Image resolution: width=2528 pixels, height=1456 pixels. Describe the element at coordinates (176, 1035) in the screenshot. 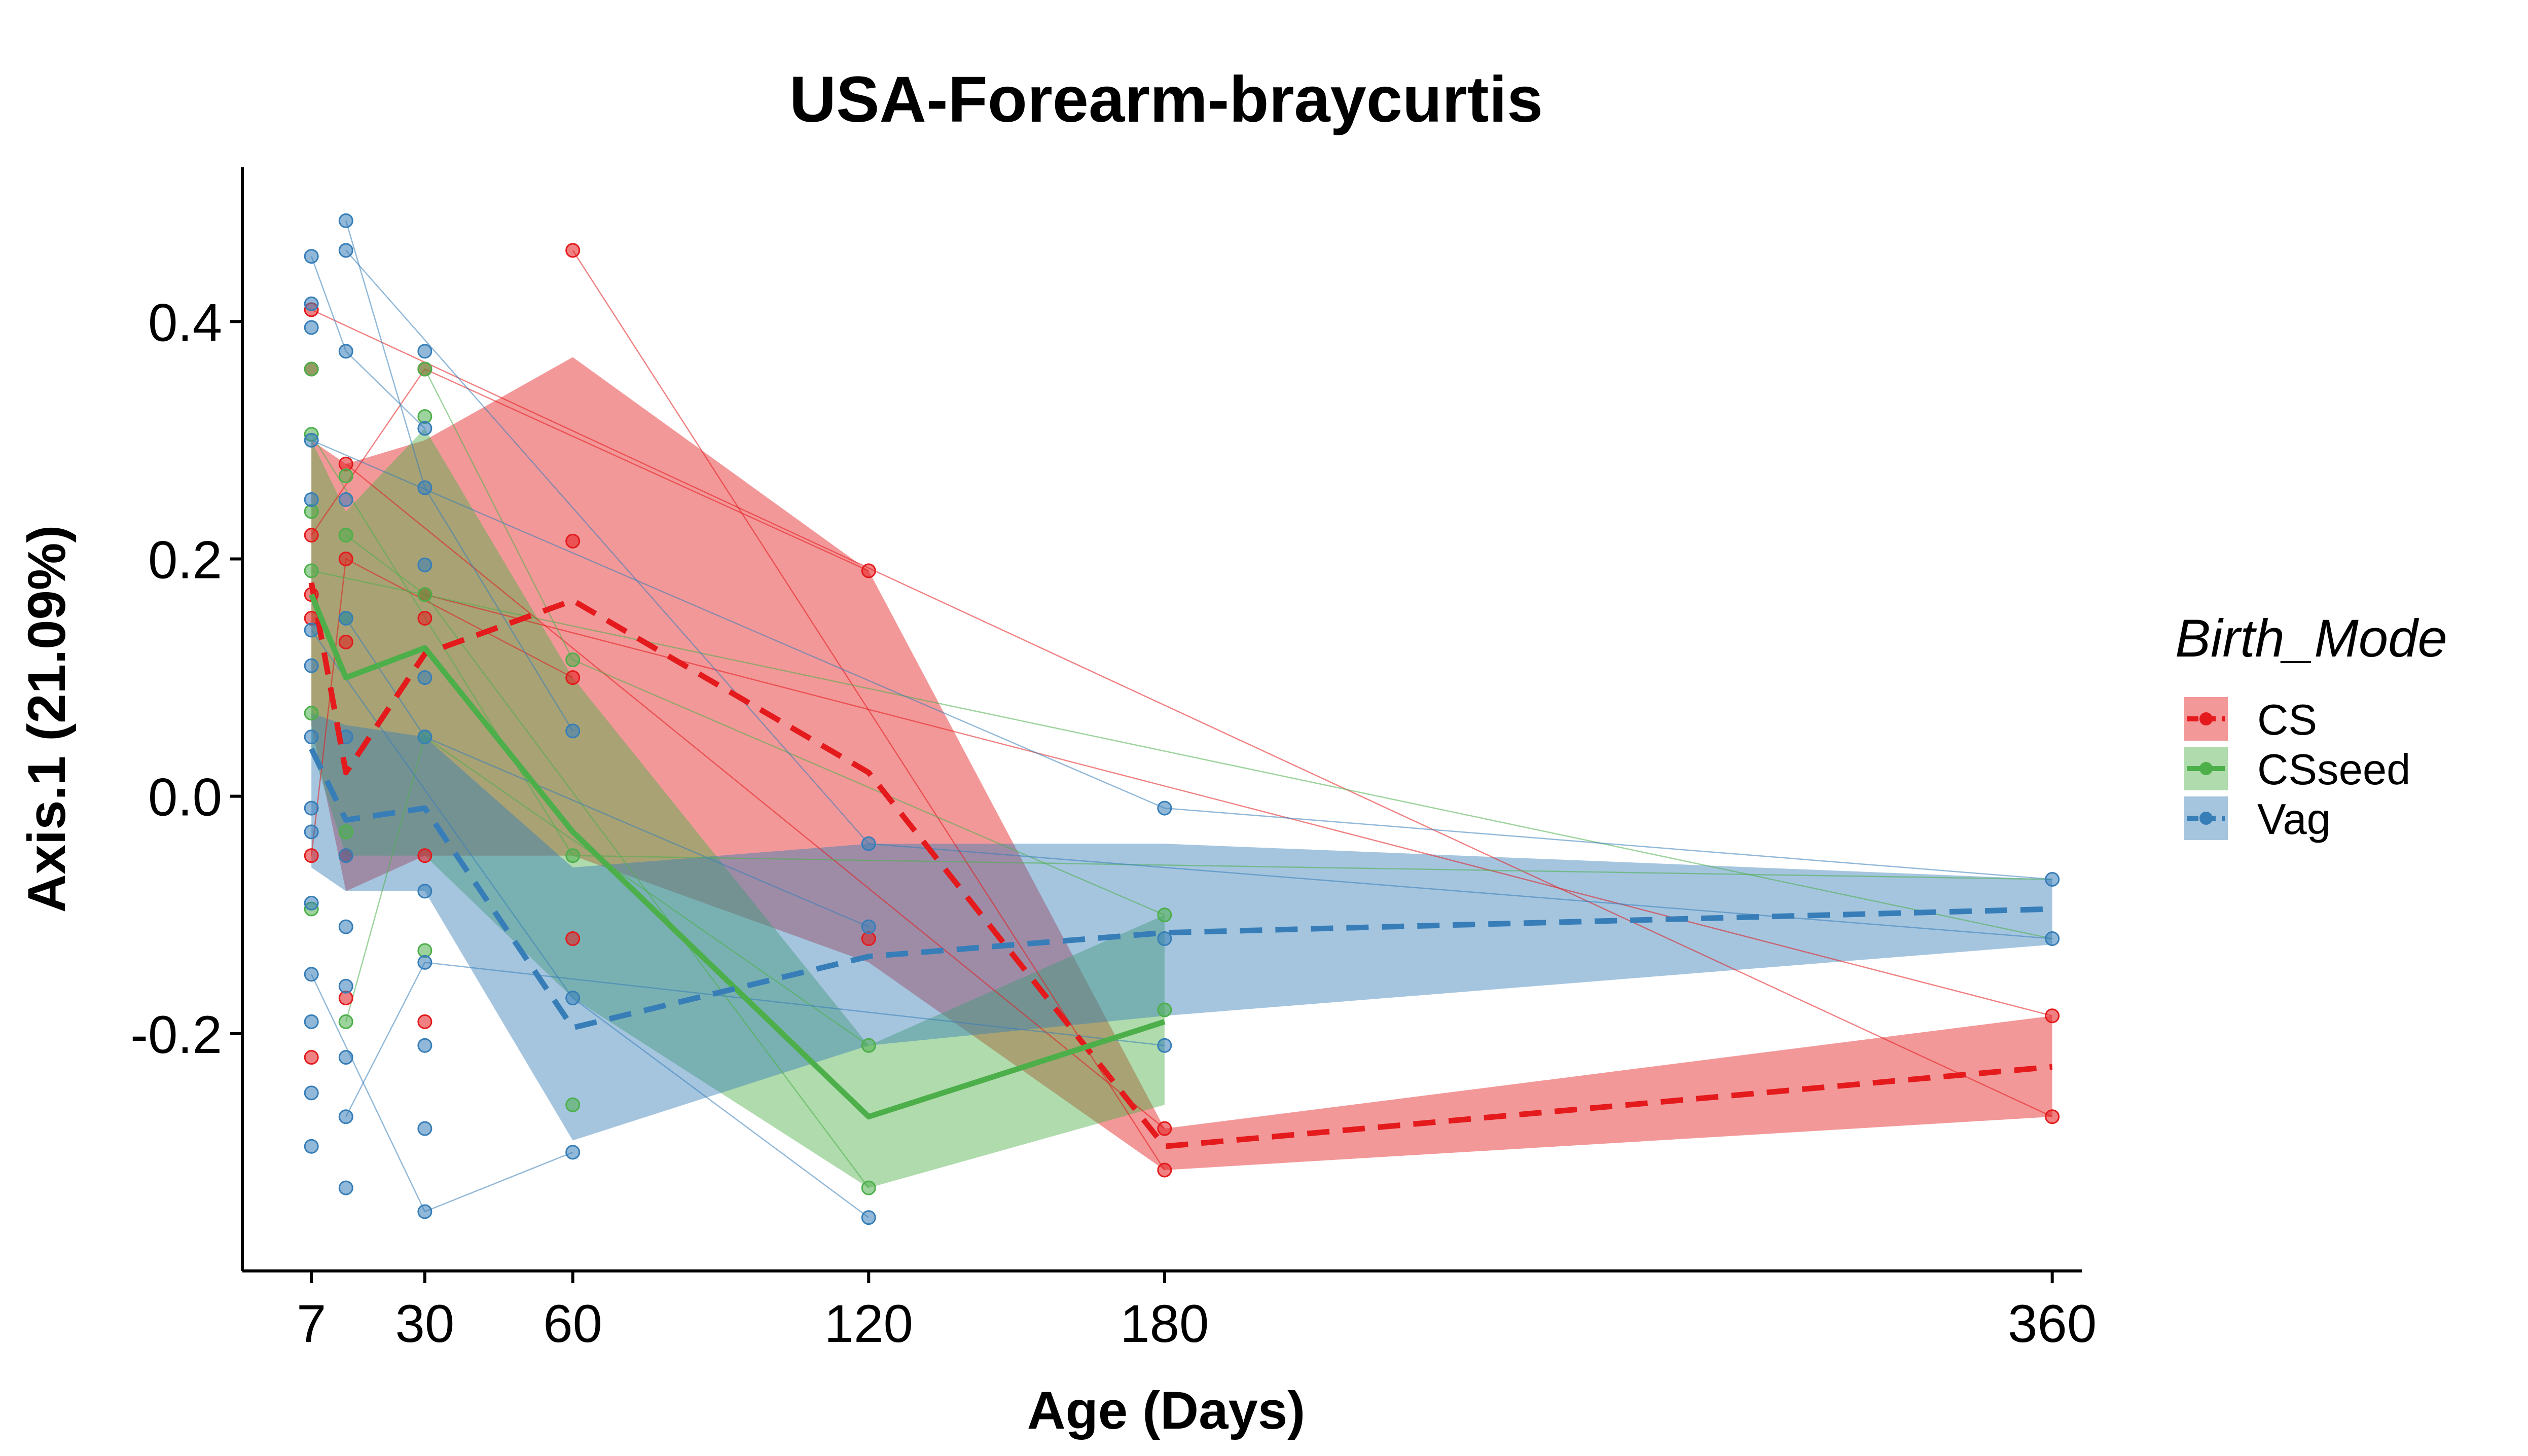

I see `y-tick-label: -0.2` at that location.